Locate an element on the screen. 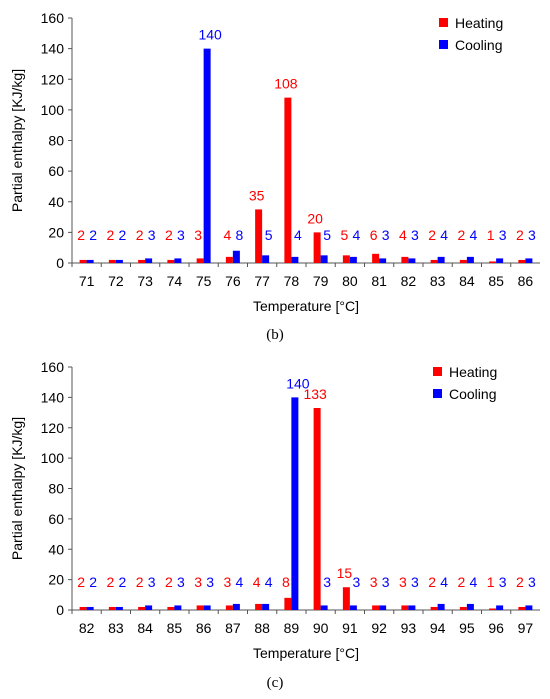 The image size is (550, 699). data-label-heating: 20 is located at coordinates (315, 218).